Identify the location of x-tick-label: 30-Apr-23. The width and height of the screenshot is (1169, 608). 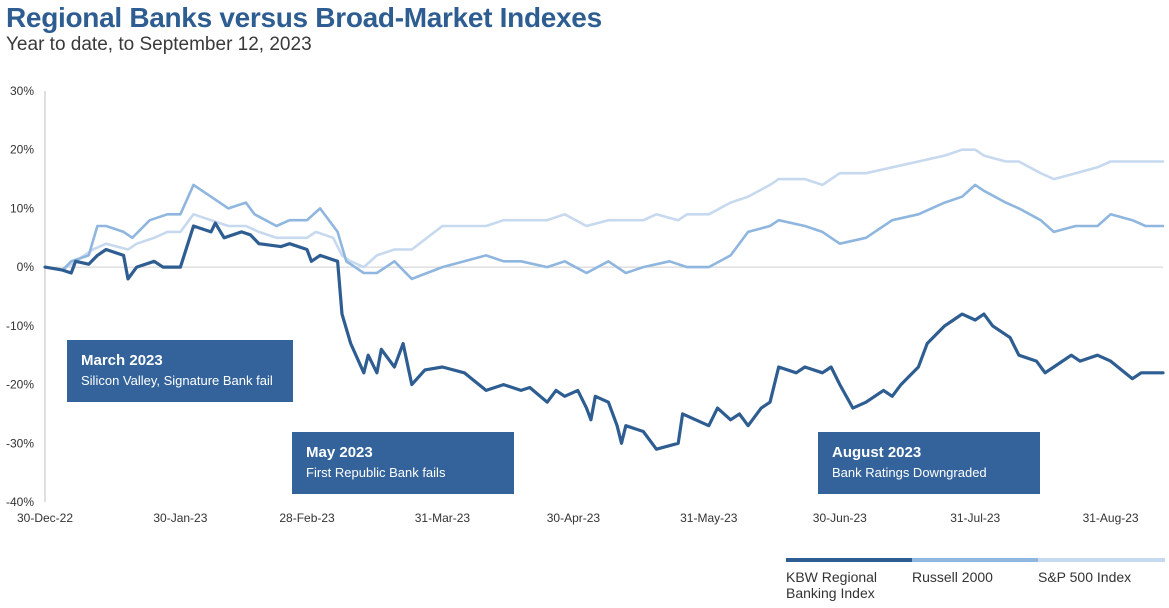
(574, 518).